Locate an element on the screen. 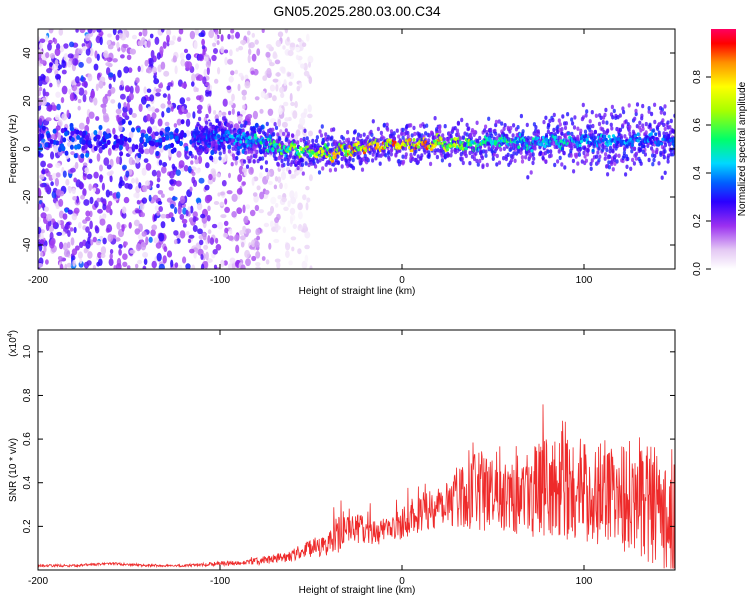  y-tick-label: 20 is located at coordinates (27, 101).